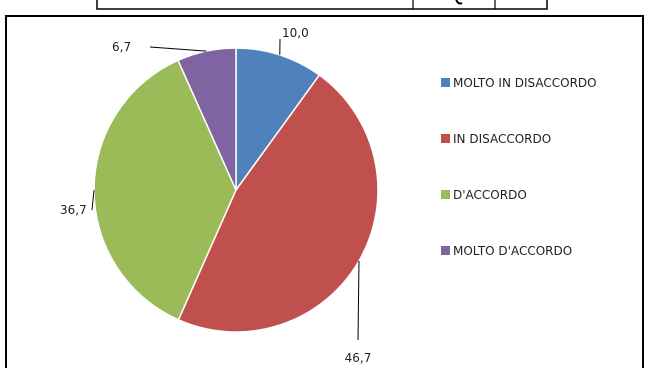 This screenshot has height=368, width=650. Describe the element at coordinates (445, 250) in the screenshot. I see `legend-swatch-molto-d-accordo` at that location.